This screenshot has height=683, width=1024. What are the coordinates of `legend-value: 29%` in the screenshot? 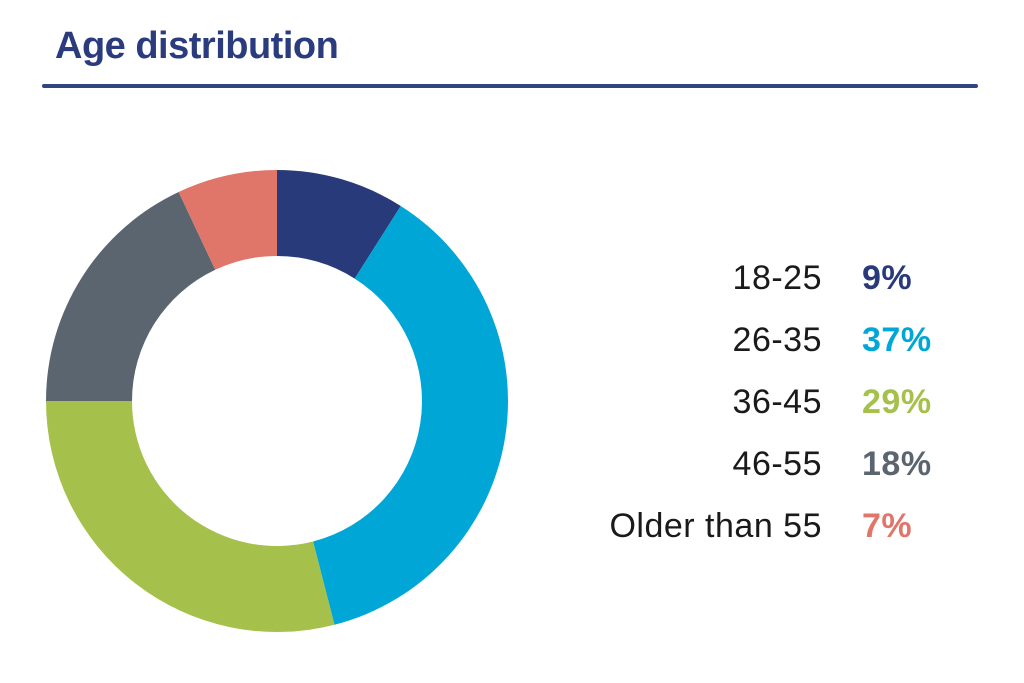 It's located at (897, 401).